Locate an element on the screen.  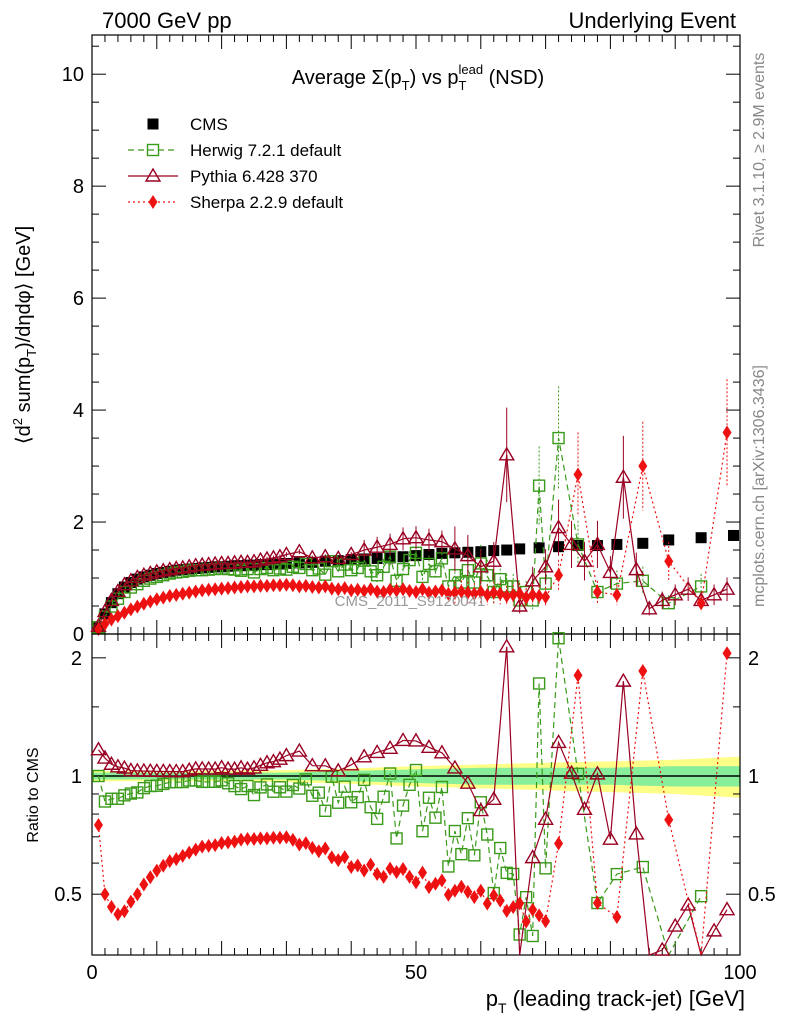
ratio-y-tick-label: 1 is located at coordinates (76, 777).